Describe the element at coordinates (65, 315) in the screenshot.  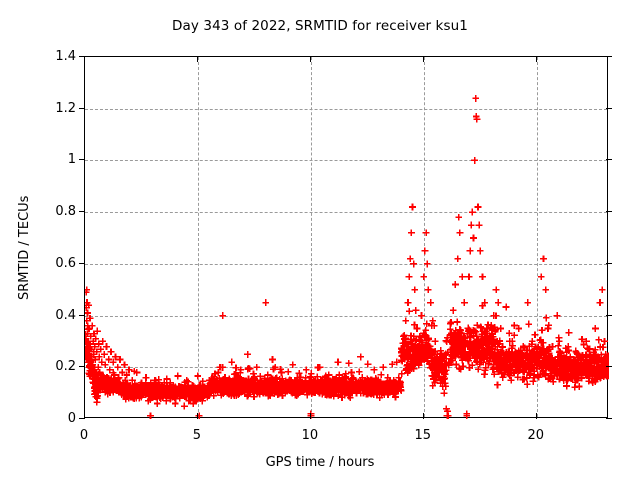
I see `y-tick-label: 0.4` at that location.